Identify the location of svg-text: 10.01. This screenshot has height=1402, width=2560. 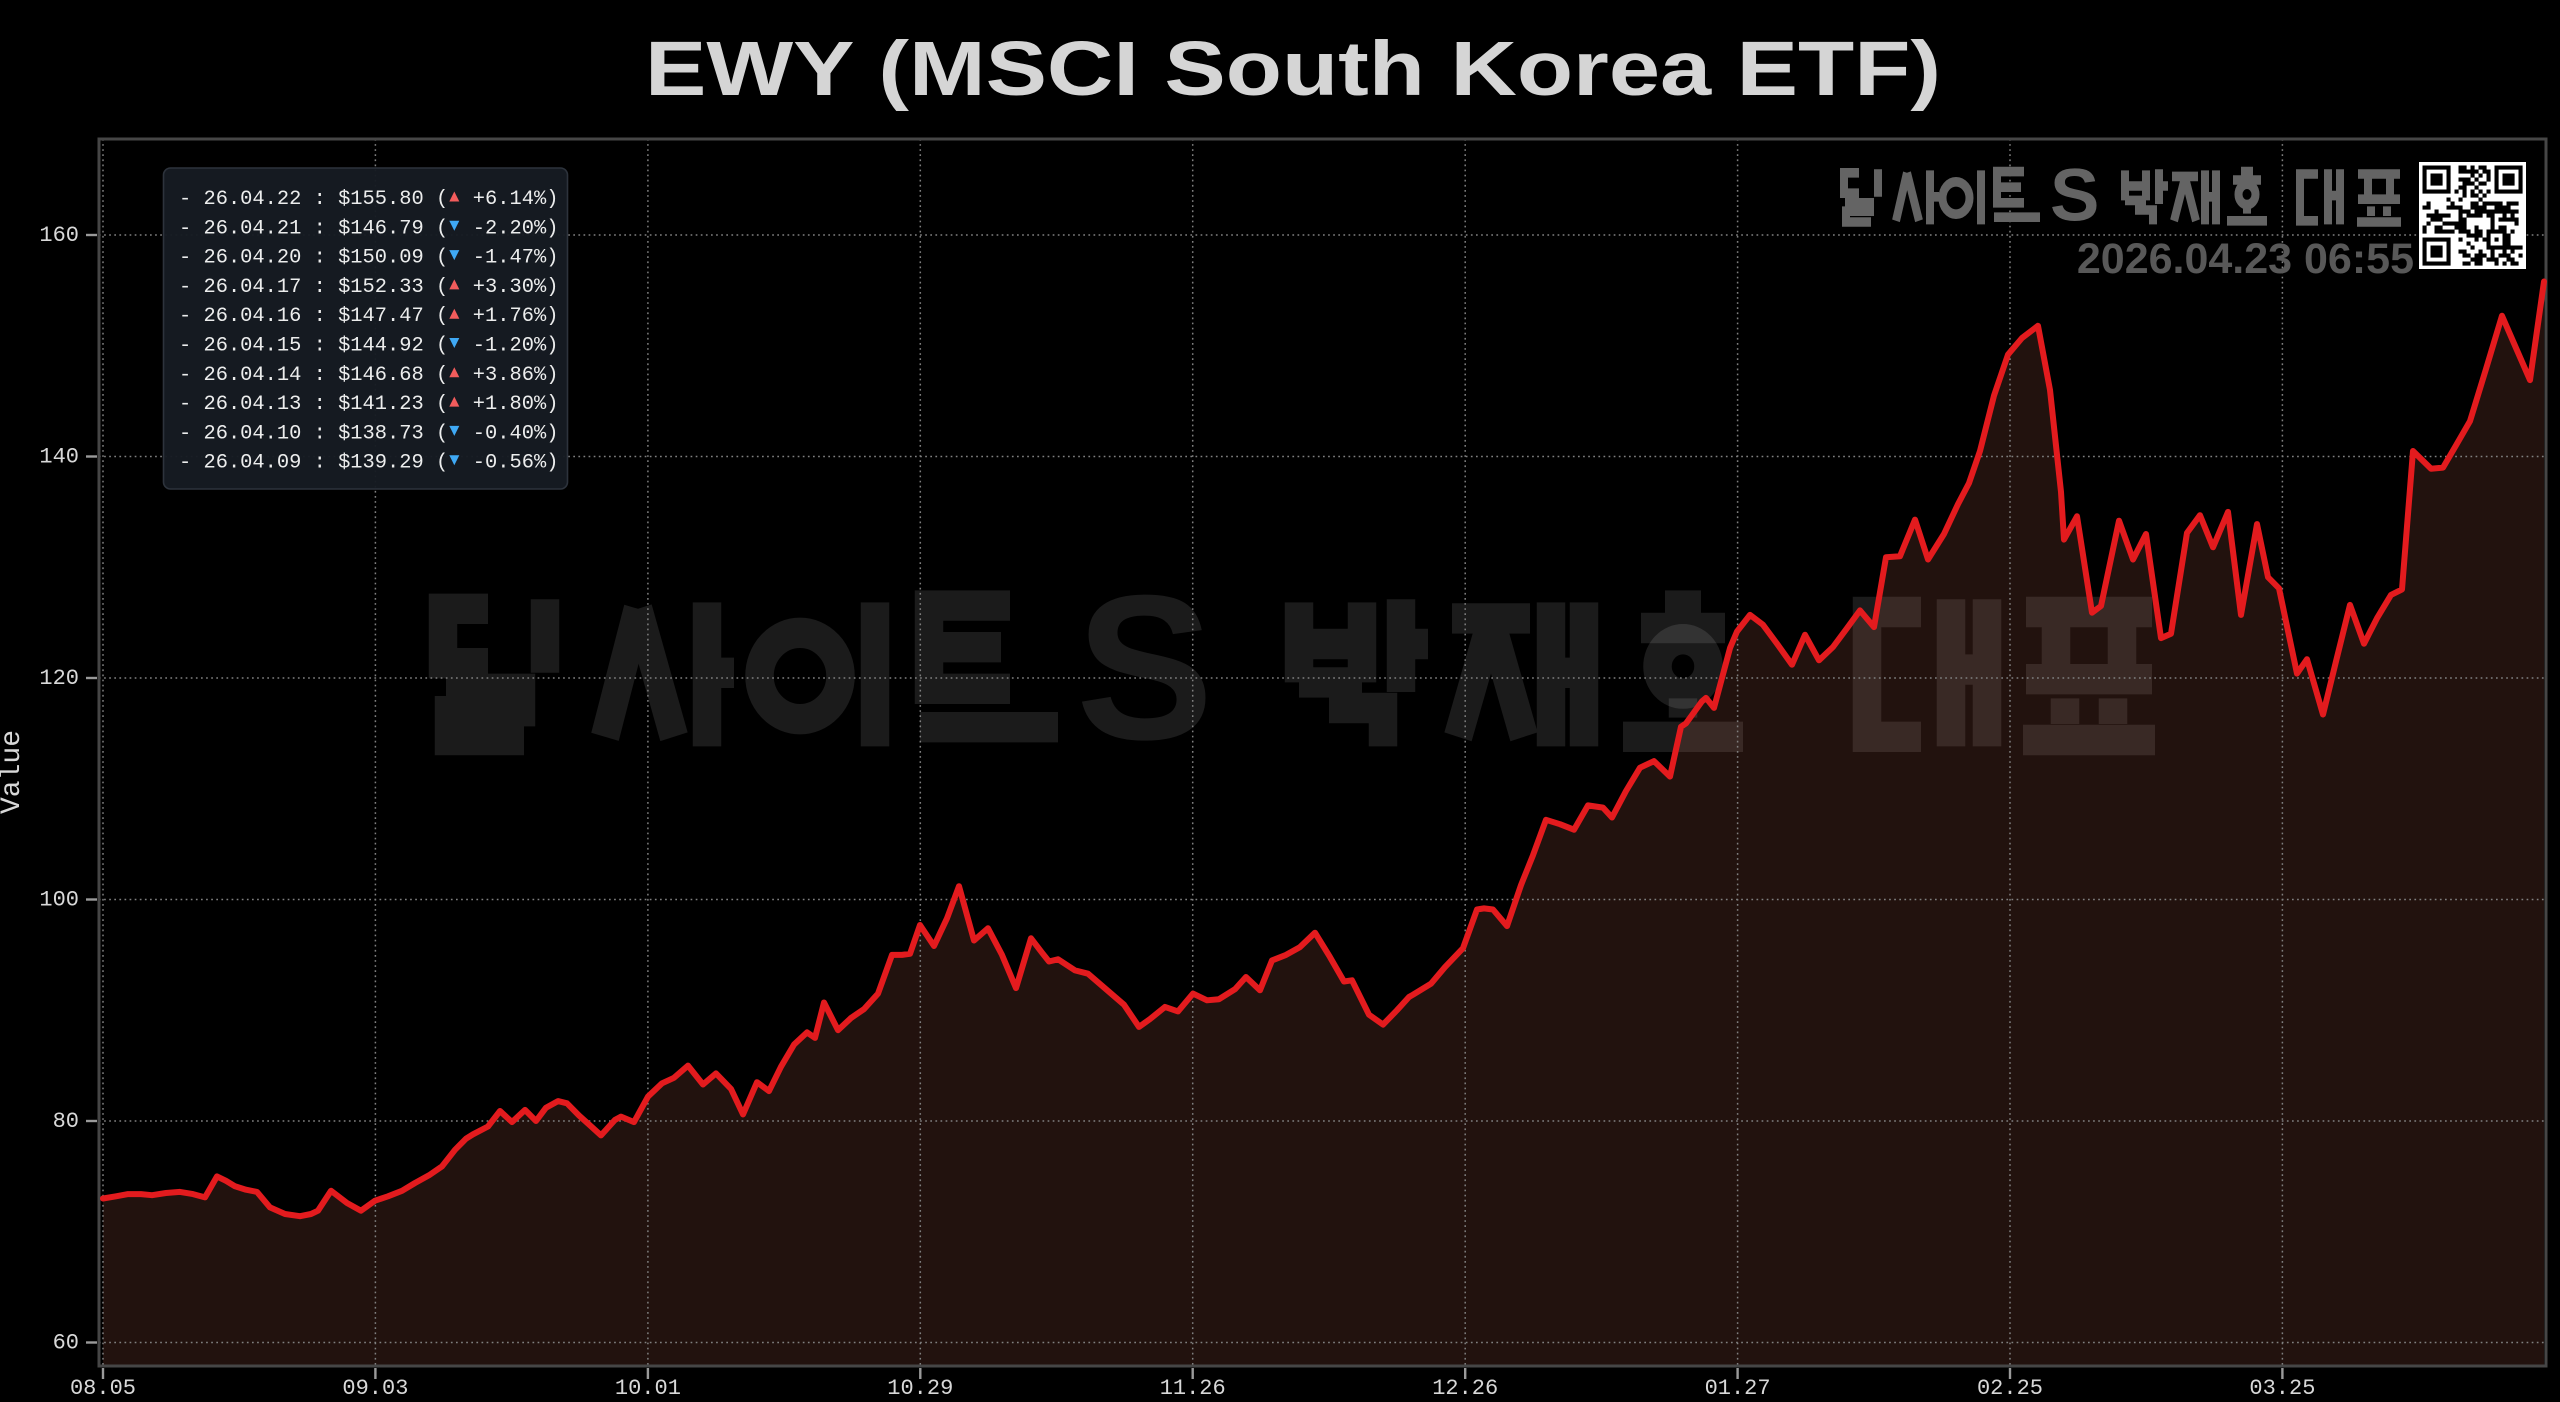
(648, 1388).